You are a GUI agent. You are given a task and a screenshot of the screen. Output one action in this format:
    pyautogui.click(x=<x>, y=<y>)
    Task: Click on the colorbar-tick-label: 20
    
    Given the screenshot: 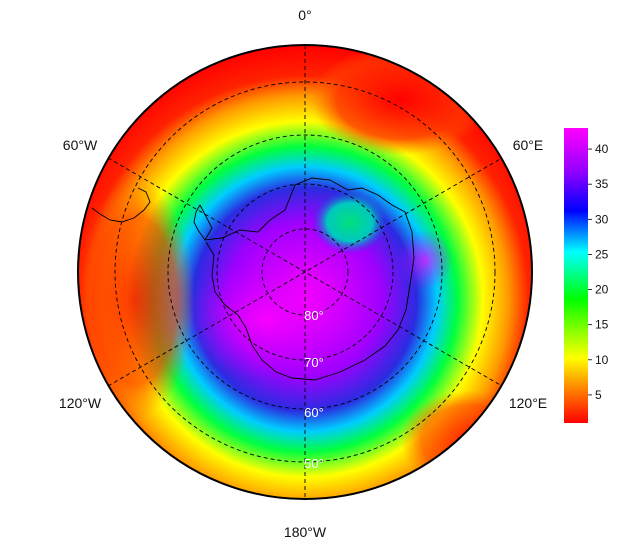 What is the action you would take?
    pyautogui.click(x=602, y=290)
    